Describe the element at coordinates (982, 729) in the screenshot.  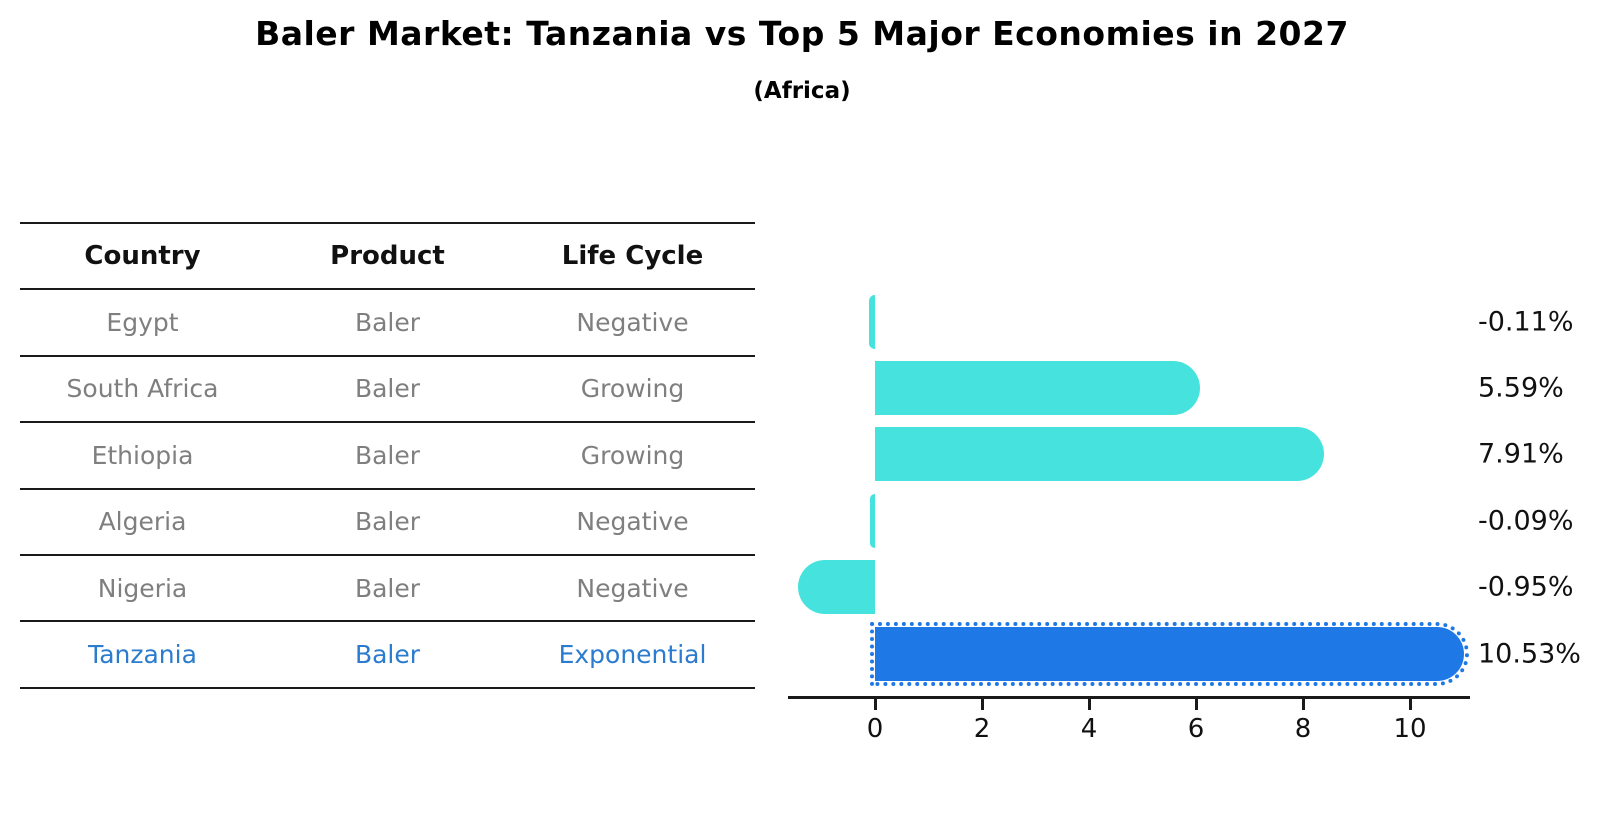
I see `x-axis-tick-label: 2` at that location.